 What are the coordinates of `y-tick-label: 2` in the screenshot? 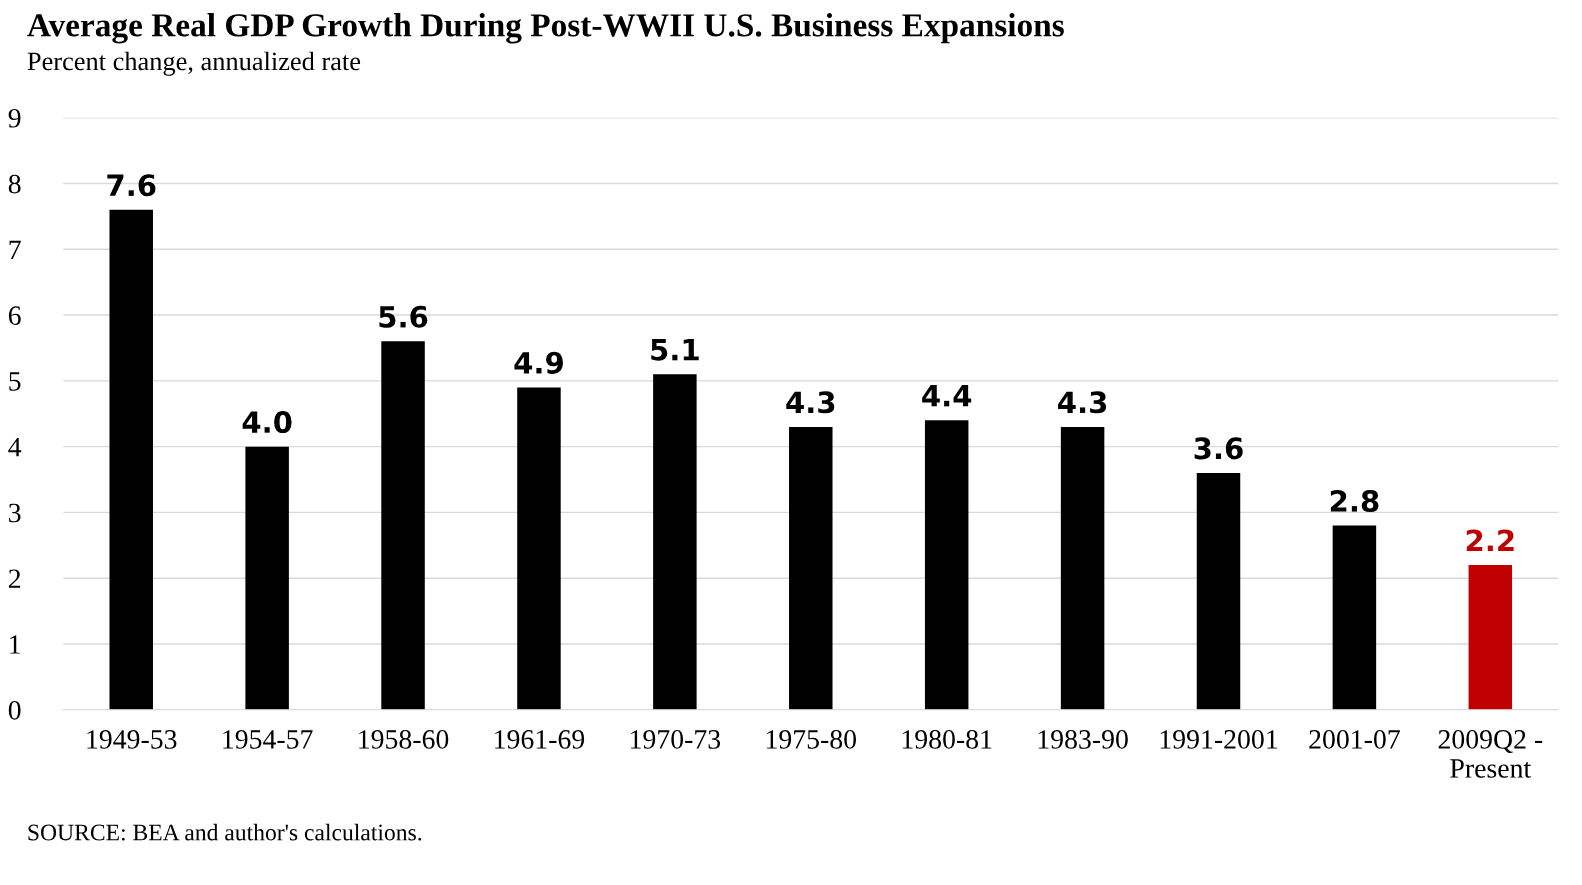 It's located at (14, 578).